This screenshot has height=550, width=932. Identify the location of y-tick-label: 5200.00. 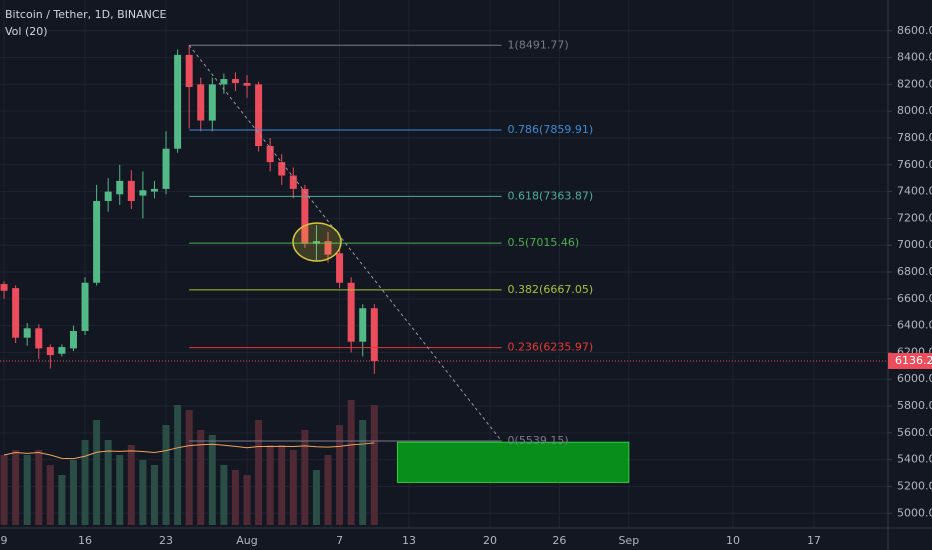
(914, 485).